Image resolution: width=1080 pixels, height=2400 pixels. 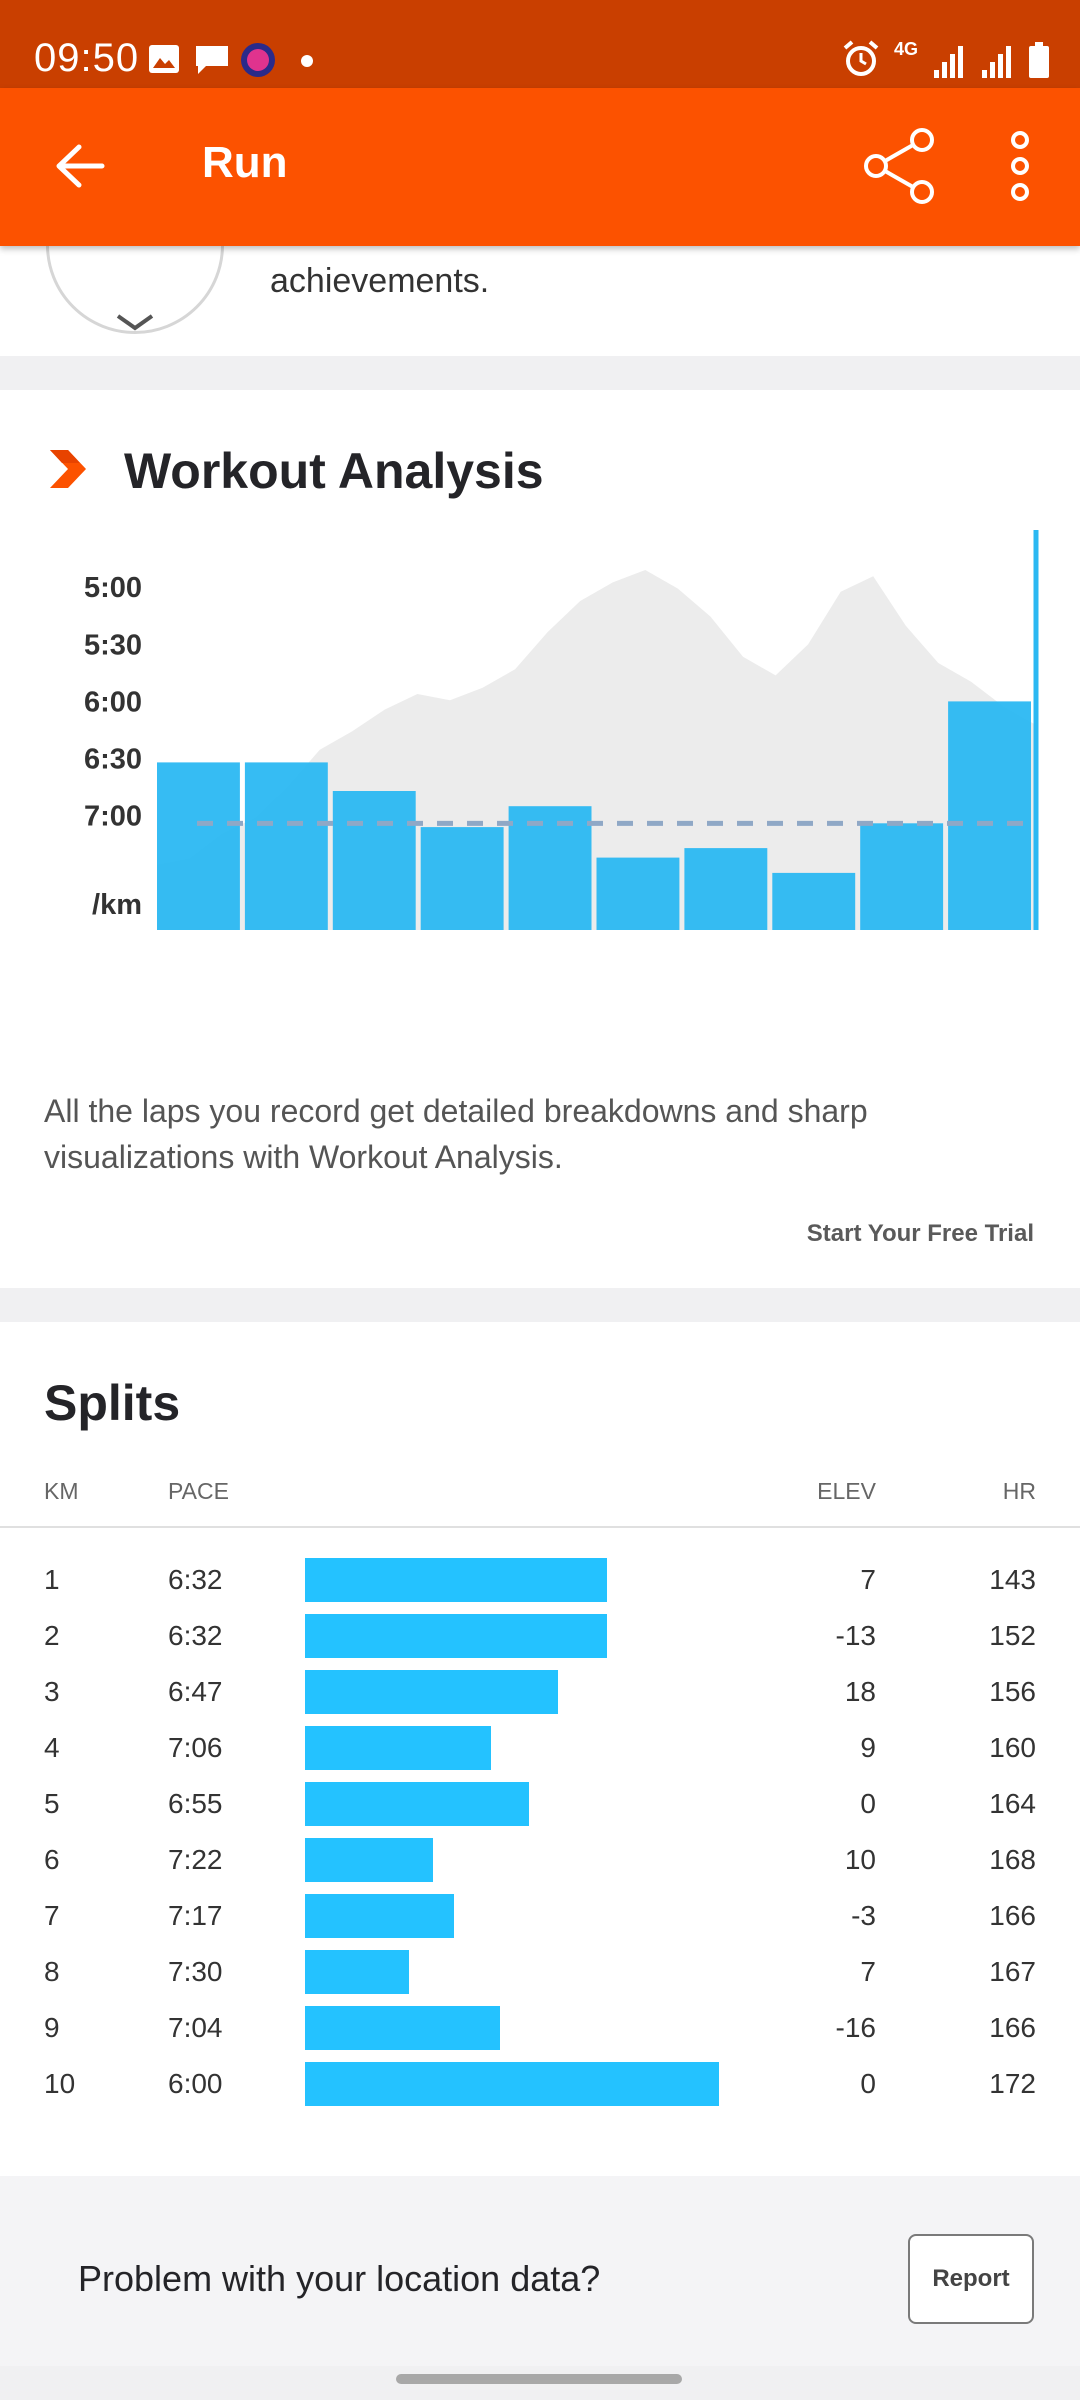 What do you see at coordinates (1012, 1747) in the screenshot?
I see `split-hr: 160` at bounding box center [1012, 1747].